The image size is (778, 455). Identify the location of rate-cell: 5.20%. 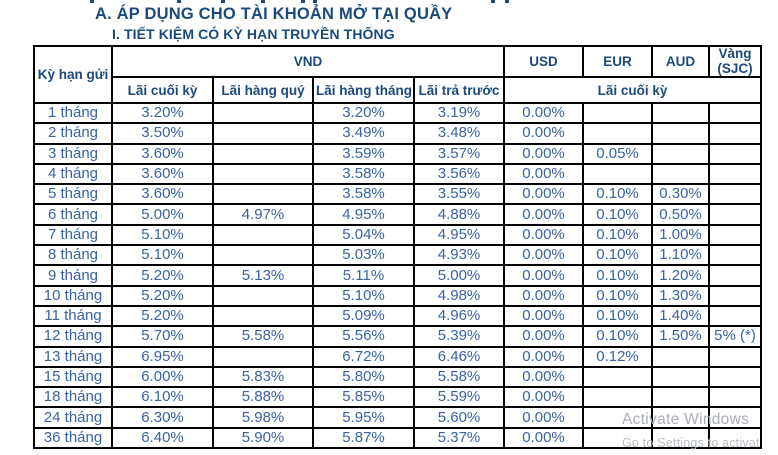
(162, 316).